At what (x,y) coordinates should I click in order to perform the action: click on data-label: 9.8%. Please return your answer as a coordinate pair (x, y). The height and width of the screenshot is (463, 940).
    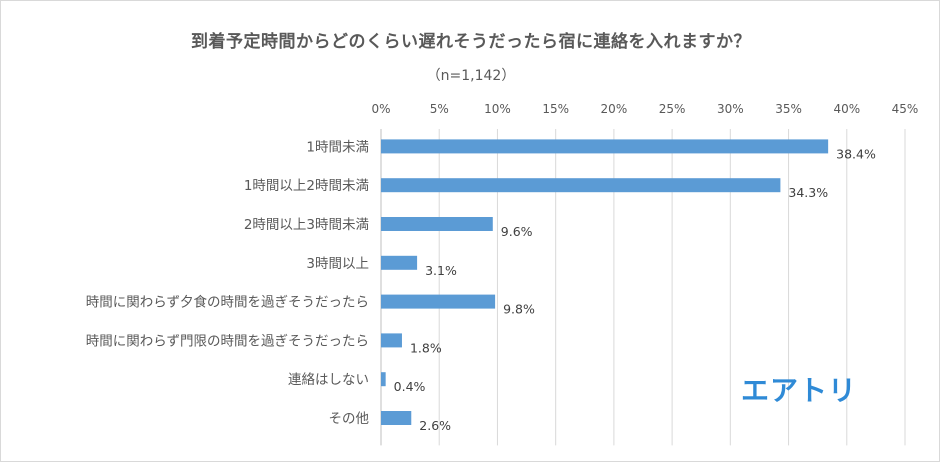
    Looking at the image, I should click on (519, 309).